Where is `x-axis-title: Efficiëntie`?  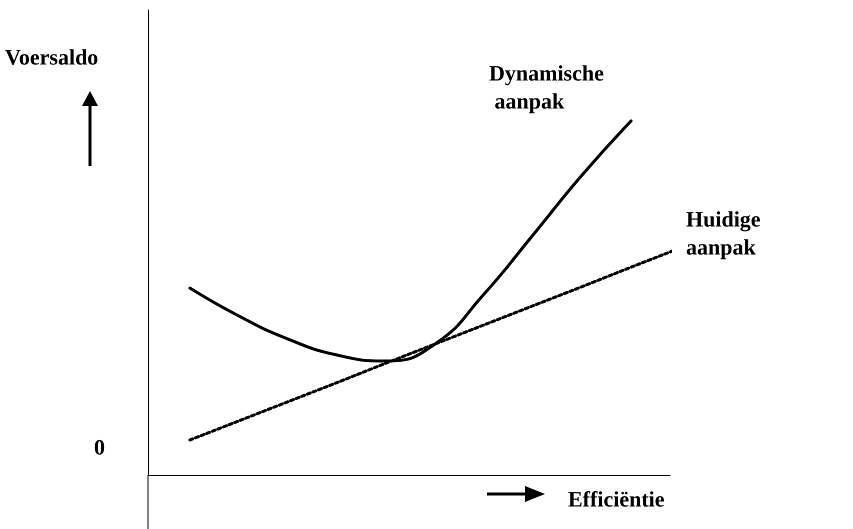 x-axis-title: Efficiëntie is located at coordinates (616, 499).